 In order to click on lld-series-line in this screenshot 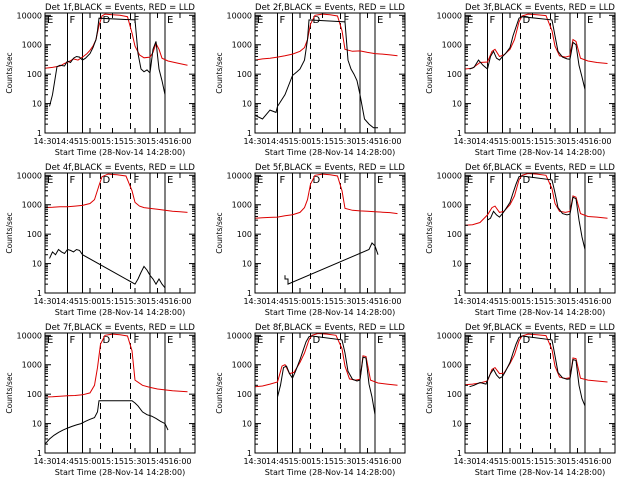, I will do `click(116, 193)`.